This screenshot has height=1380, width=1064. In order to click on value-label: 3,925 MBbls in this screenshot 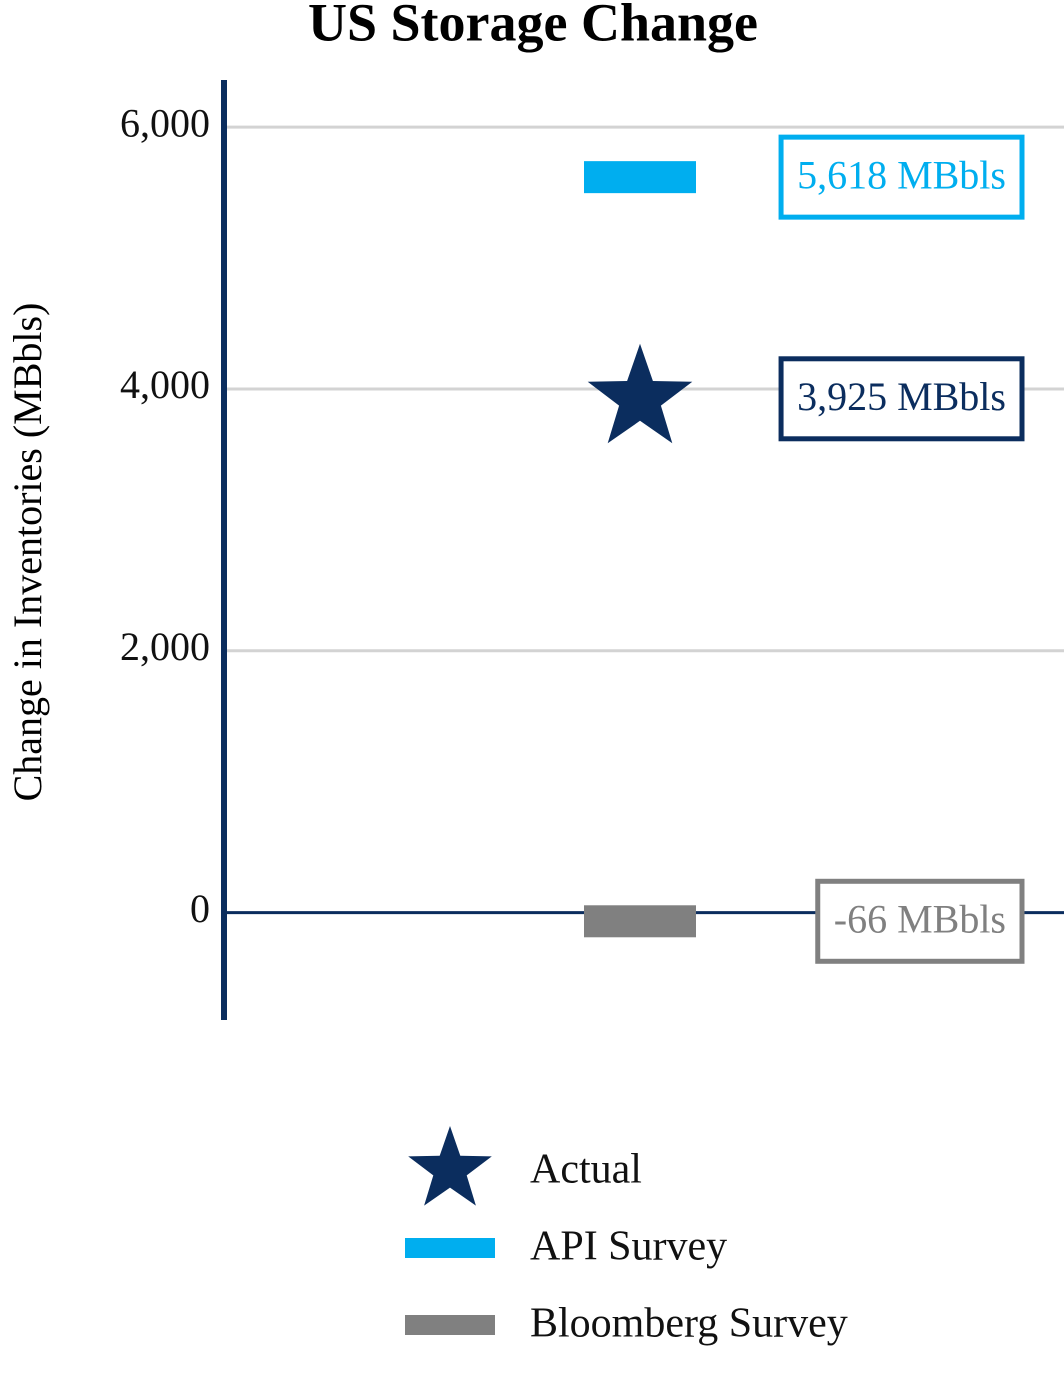, I will do `click(901, 396)`.